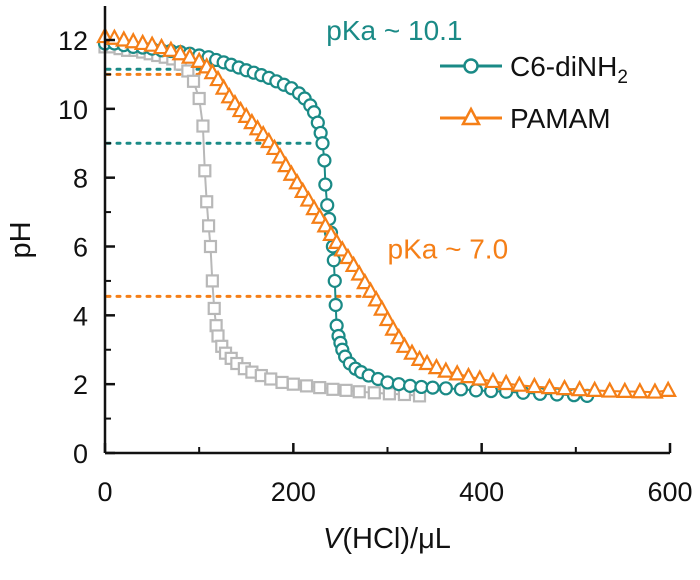  Describe the element at coordinates (394, 30) in the screenshot. I see `pka-annotation-c6: pKa ~ 10.1` at that location.